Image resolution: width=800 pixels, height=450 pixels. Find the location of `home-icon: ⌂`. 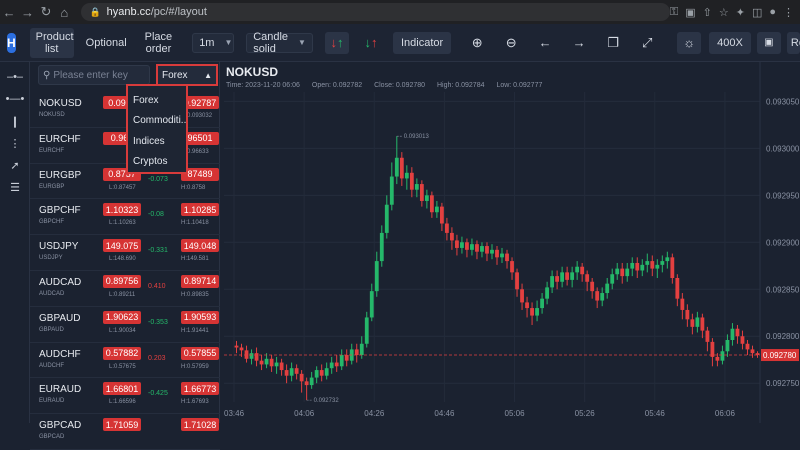

home-icon: ⌂ is located at coordinates (64, 12).